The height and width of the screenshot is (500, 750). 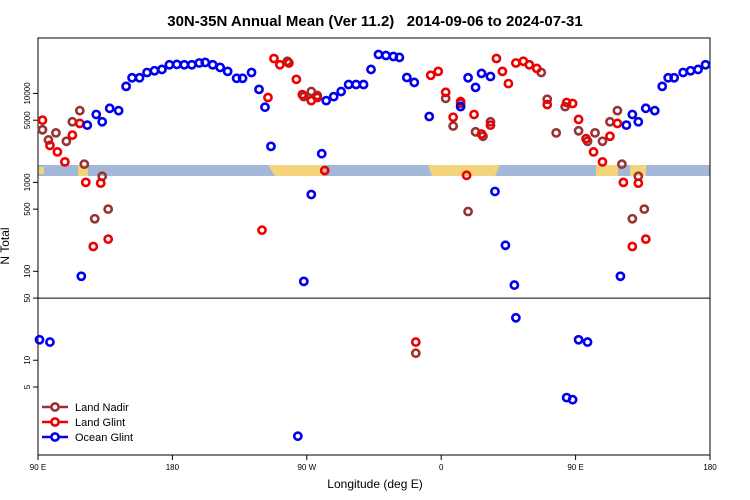 What do you see at coordinates (27, 209) in the screenshot?
I see `y-tick-label: 500` at bounding box center [27, 209].